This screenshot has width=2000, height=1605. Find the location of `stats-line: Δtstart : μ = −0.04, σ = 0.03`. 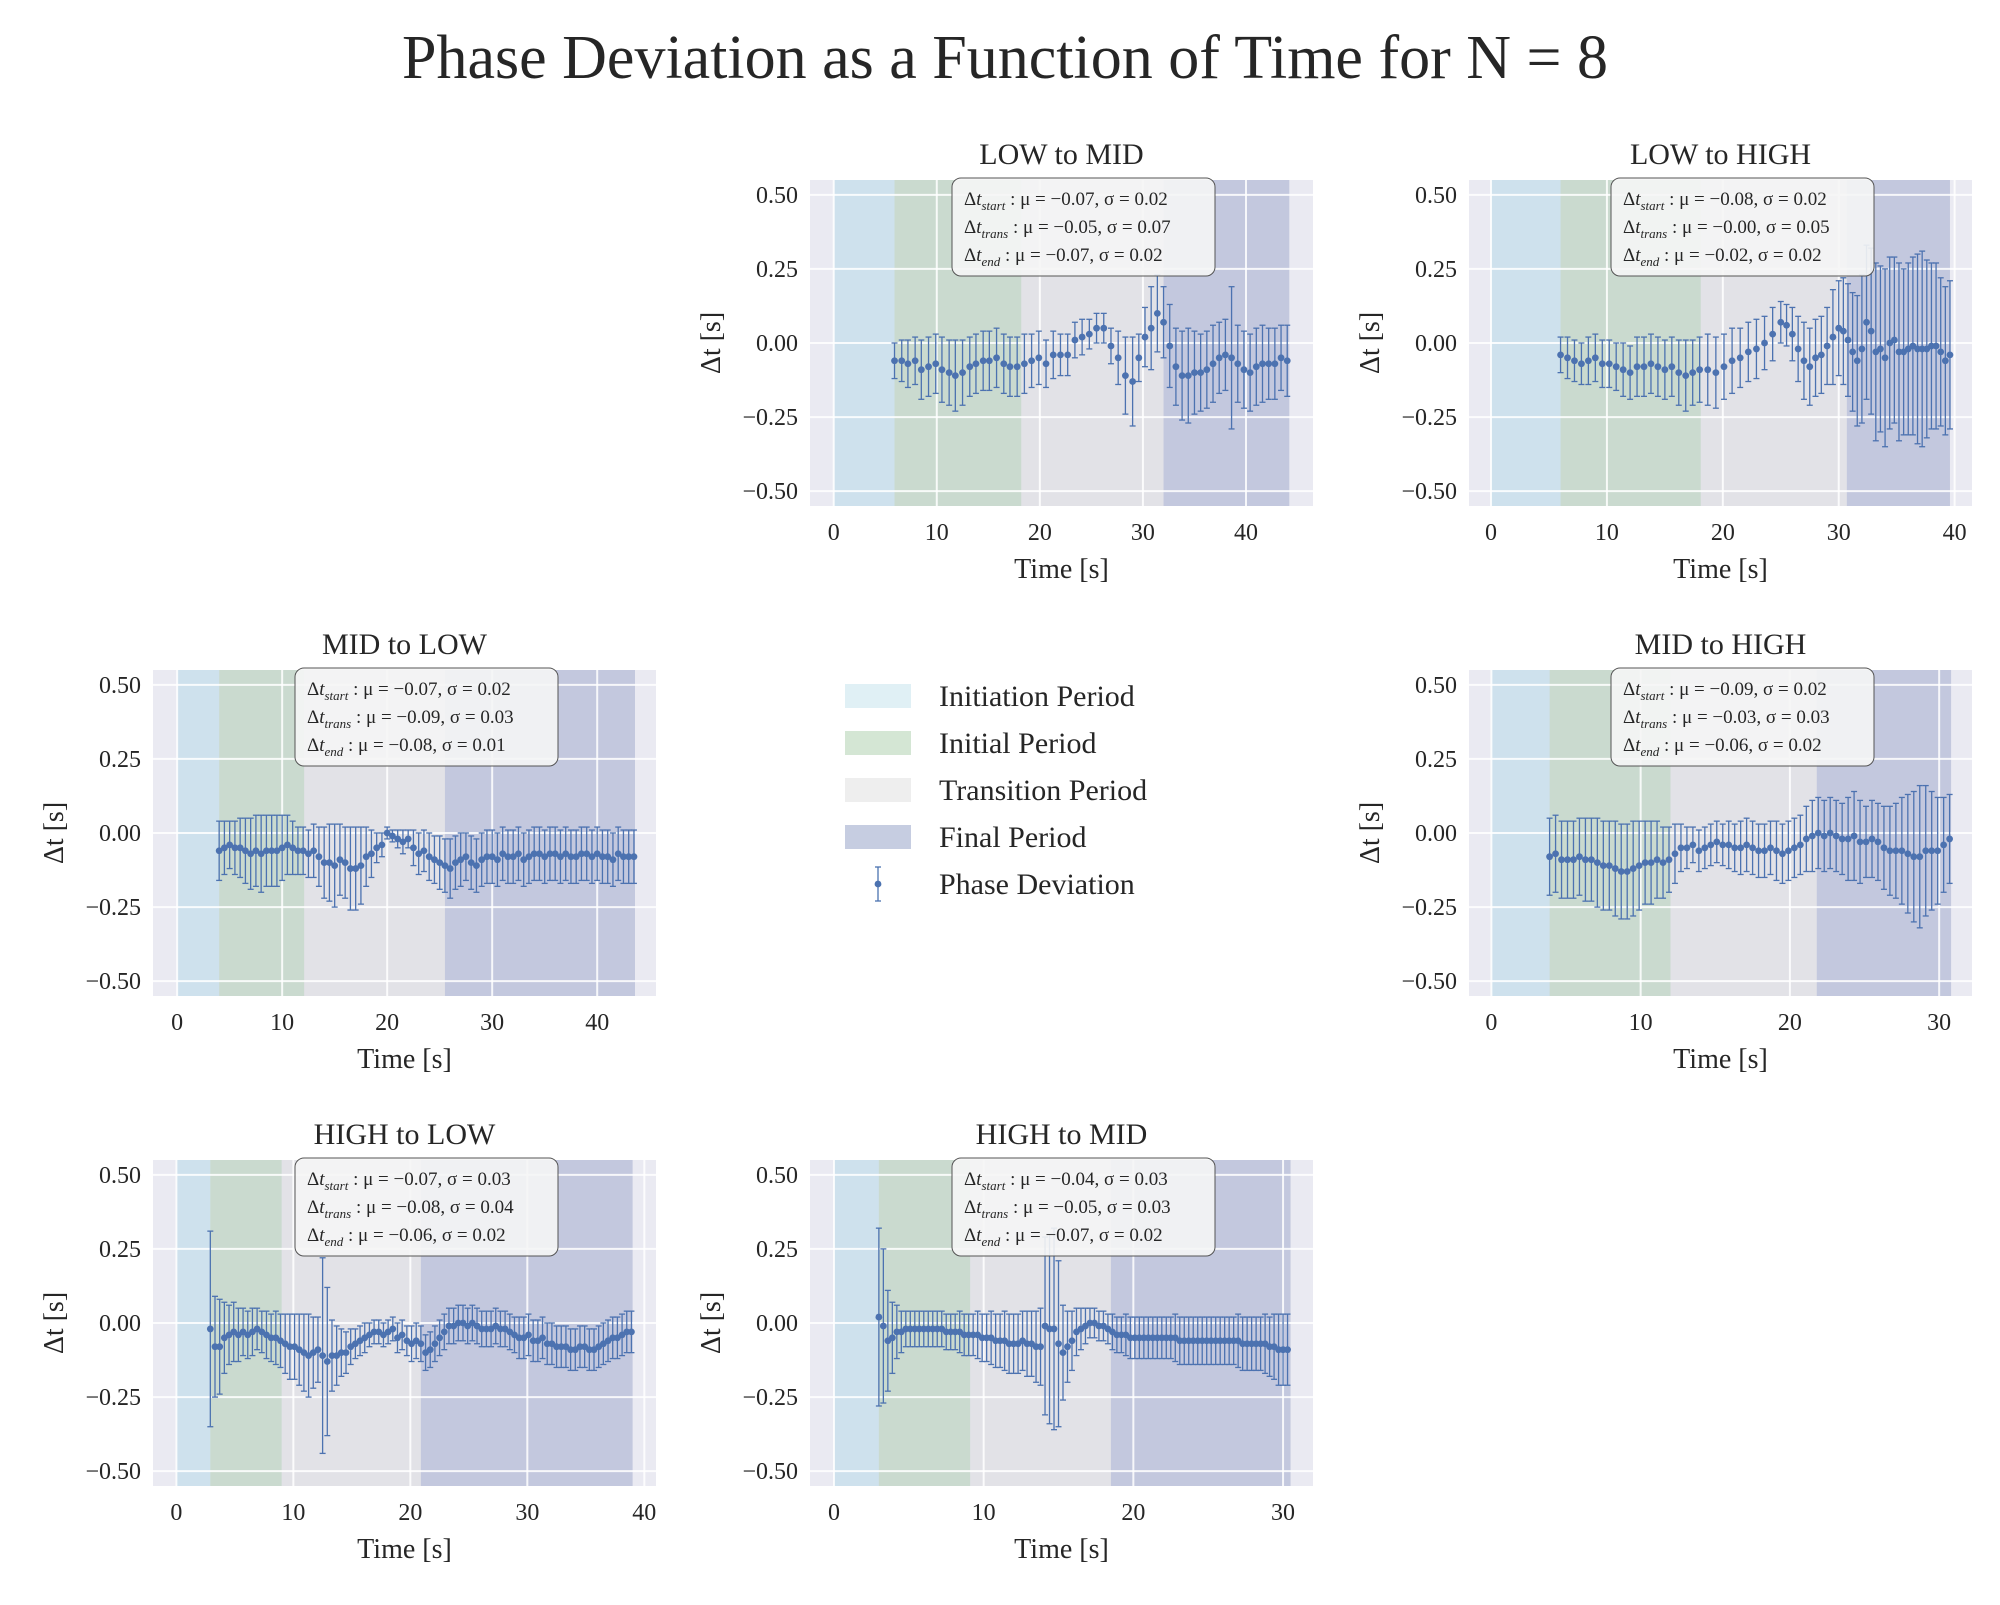

stats-line: Δtstart : μ = −0.04, σ = 0.03 is located at coordinates (1066, 1181).